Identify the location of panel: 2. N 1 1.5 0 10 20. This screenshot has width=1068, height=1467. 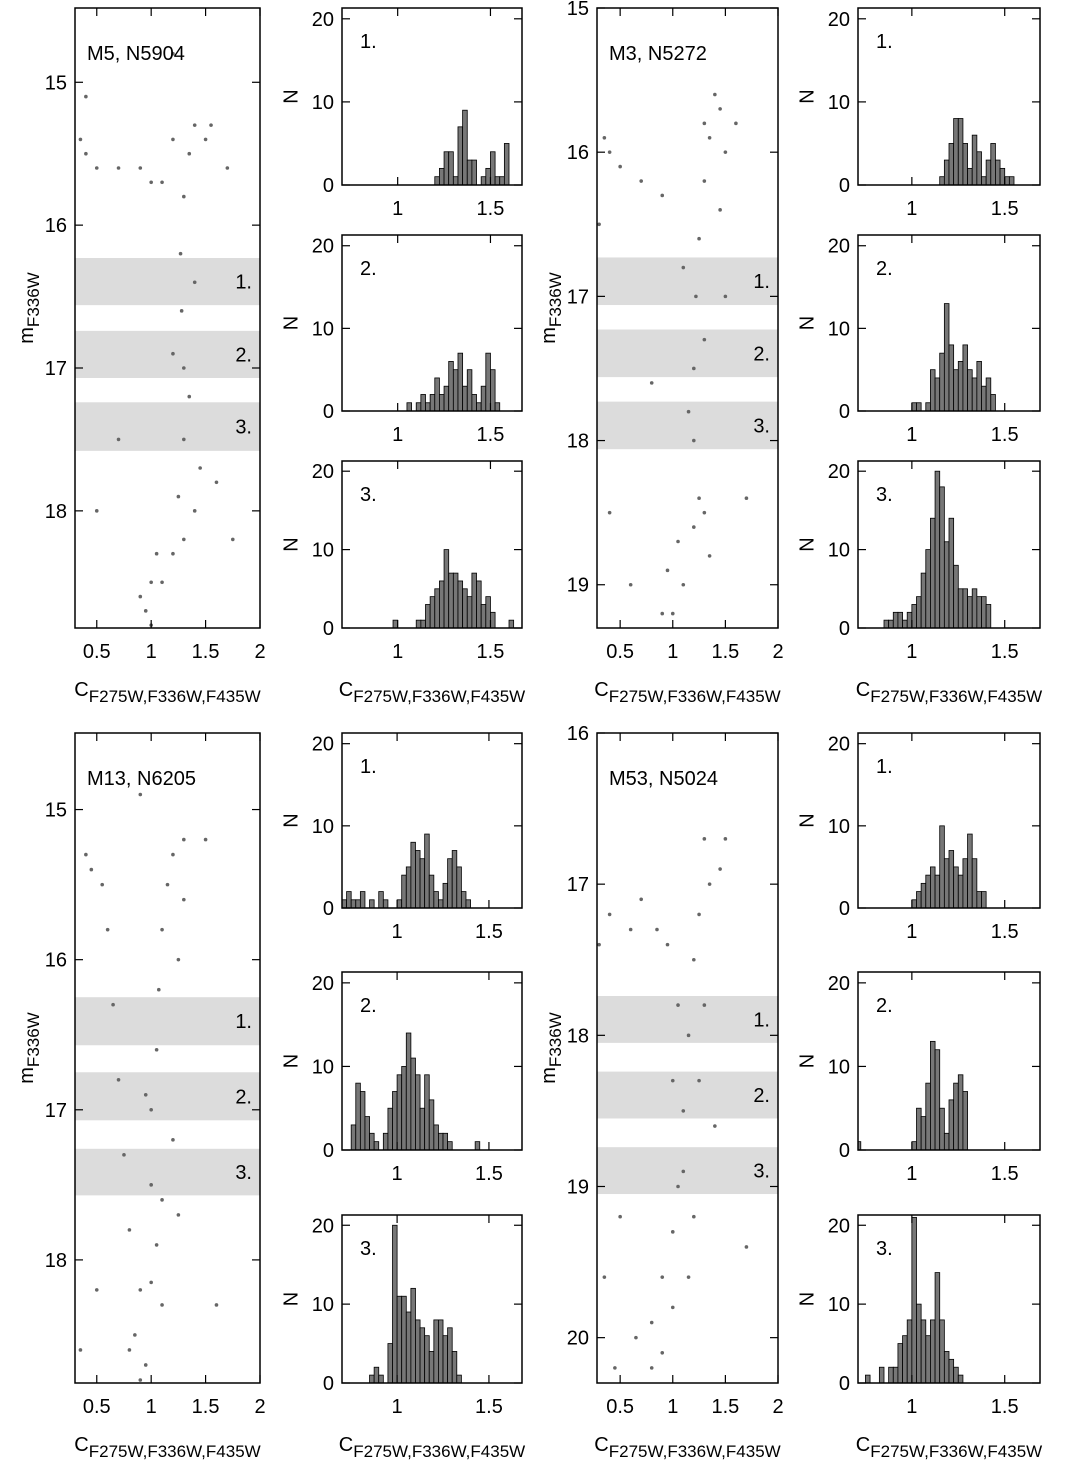
(918, 340).